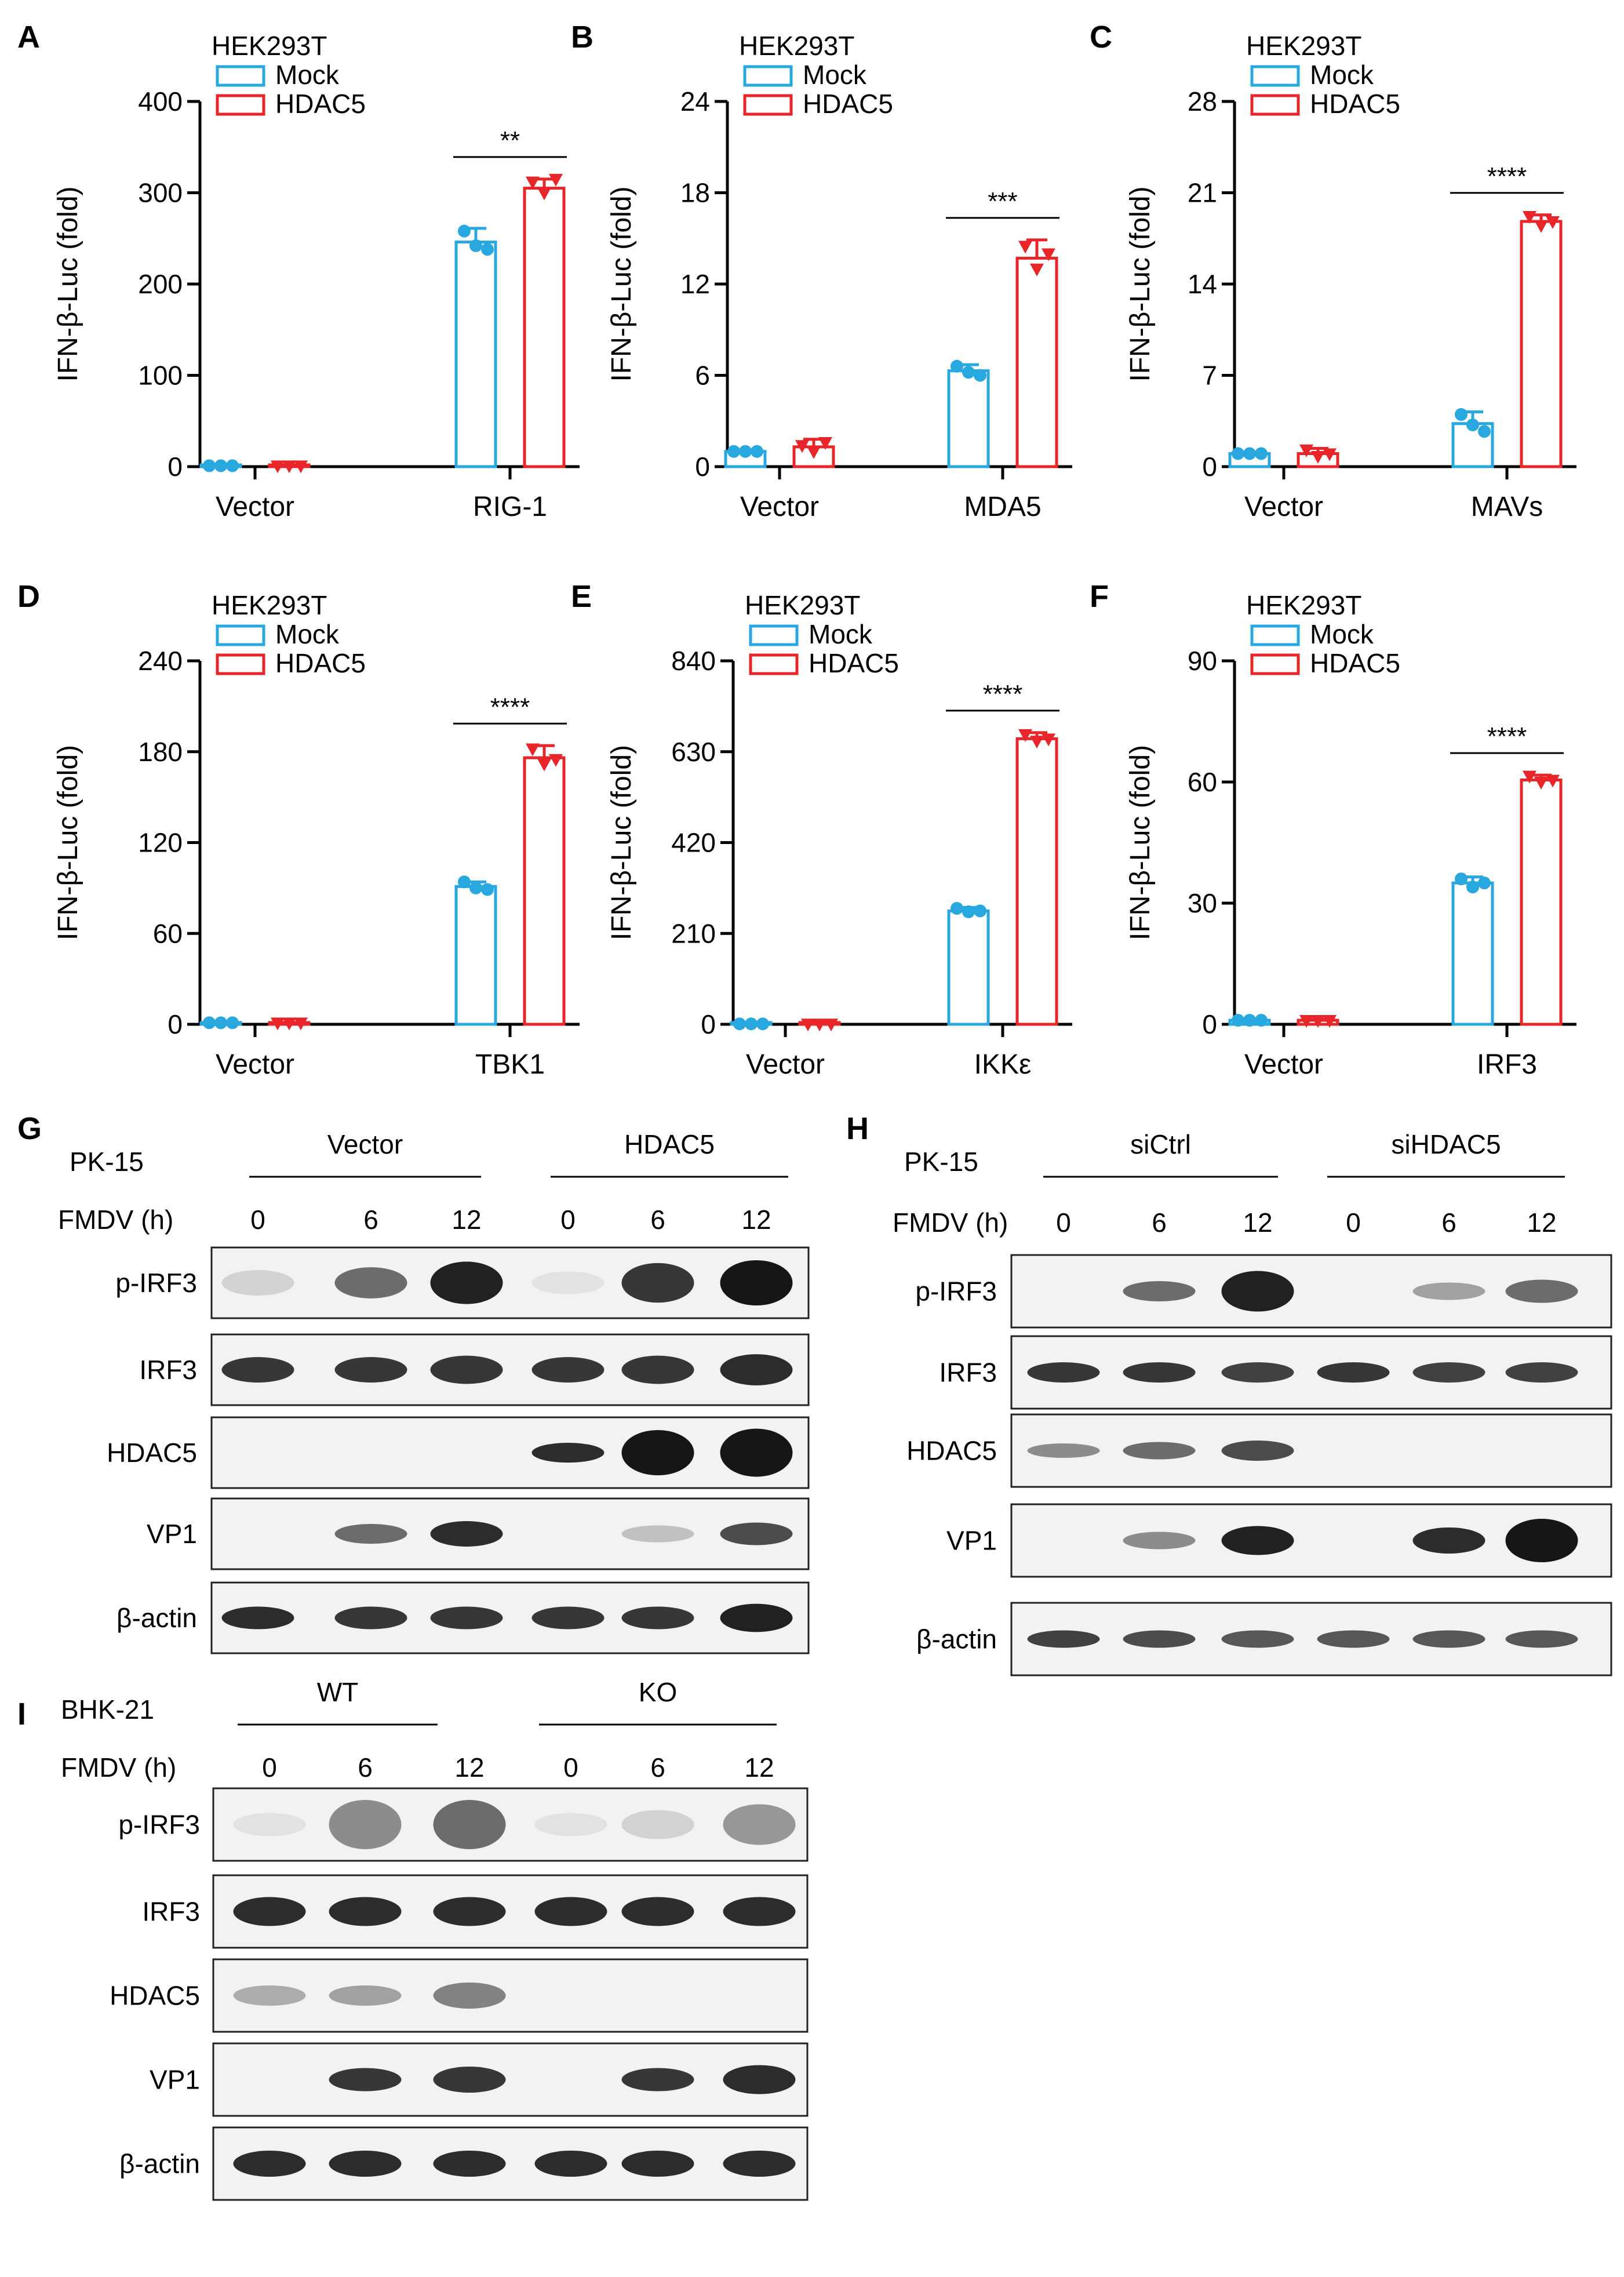 The height and width of the screenshot is (2277, 1624). What do you see at coordinates (785, 1064) in the screenshot?
I see `x-tick-label: Vector` at bounding box center [785, 1064].